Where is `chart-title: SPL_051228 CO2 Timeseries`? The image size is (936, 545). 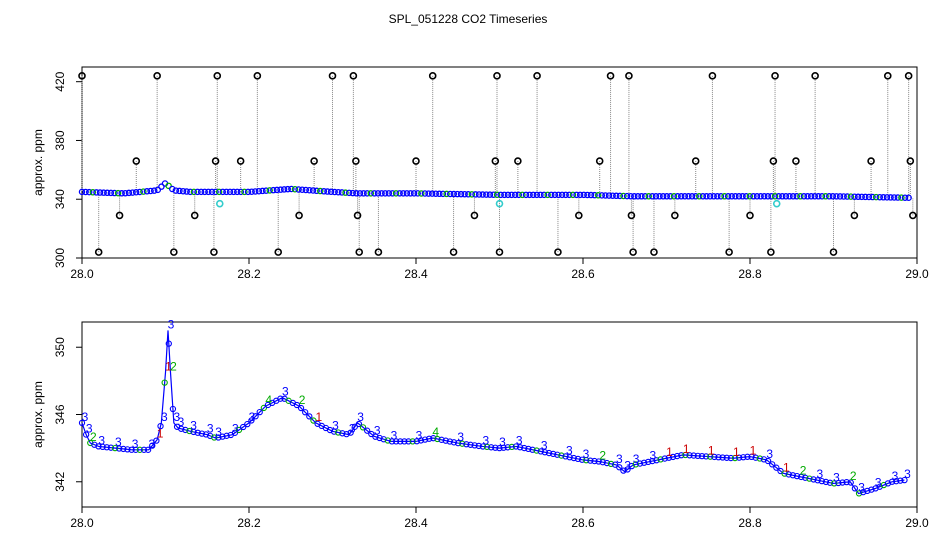 chart-title: SPL_051228 CO2 Timeseries is located at coordinates (468, 19).